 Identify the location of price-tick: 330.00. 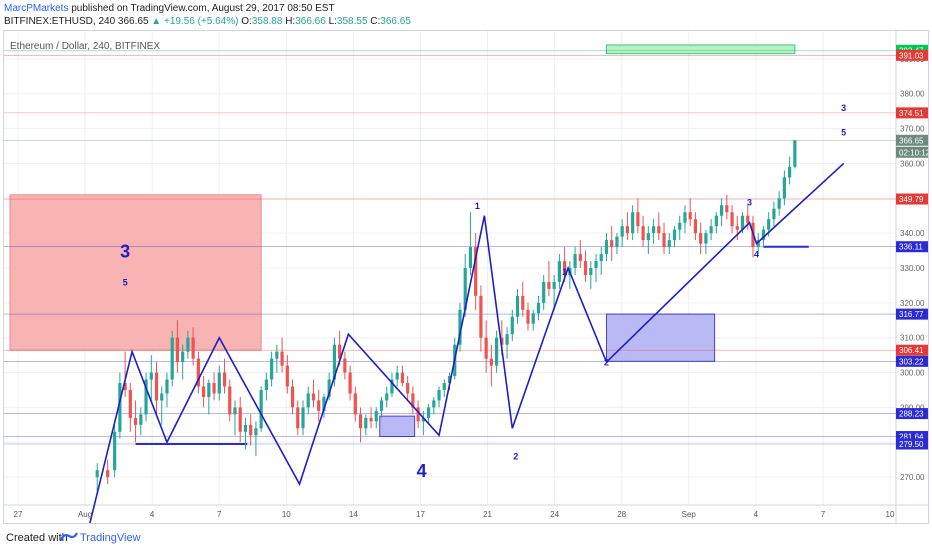
(912, 268).